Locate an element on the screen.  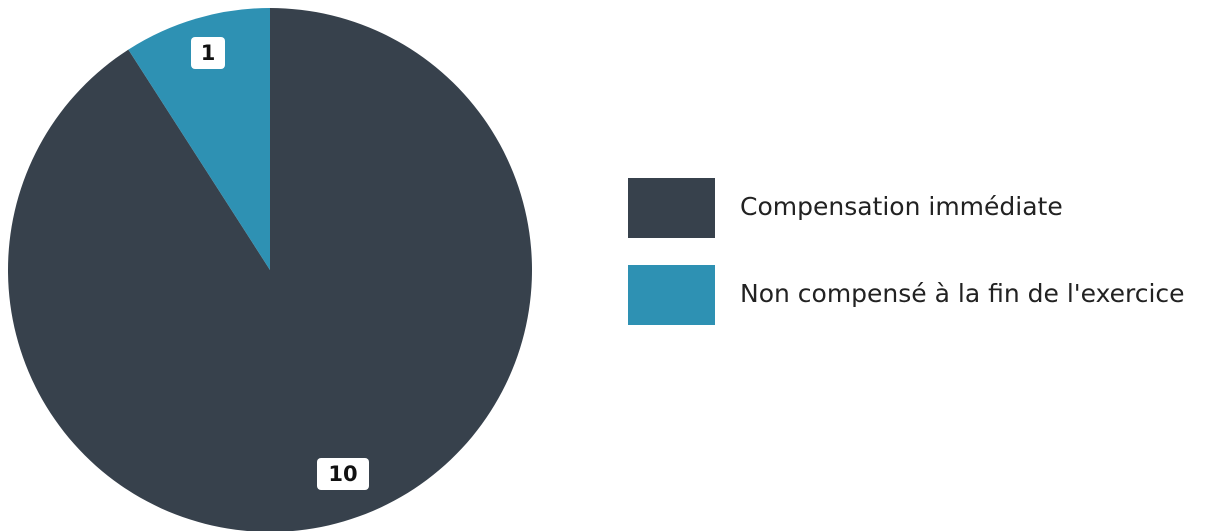
pie-data-labels: 10 1 is located at coordinates (280, 263).